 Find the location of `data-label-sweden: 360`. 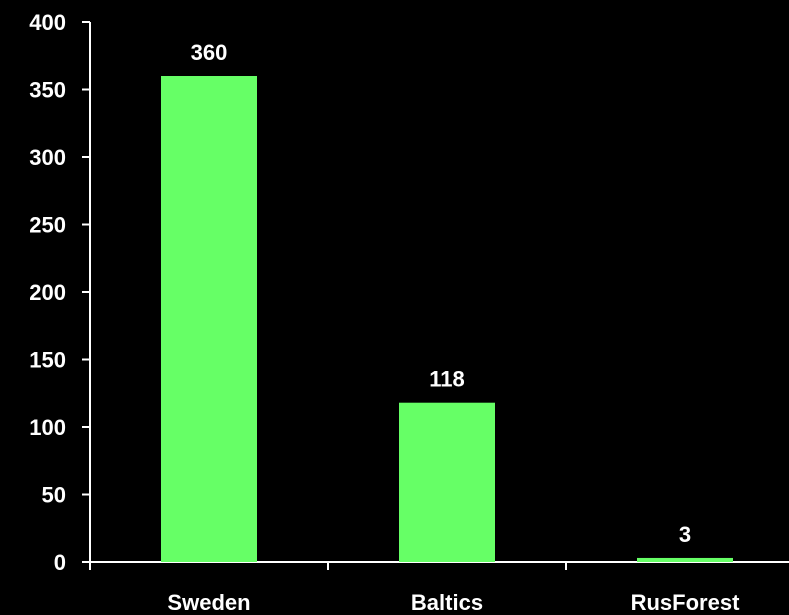

data-label-sweden: 360 is located at coordinates (209, 52).